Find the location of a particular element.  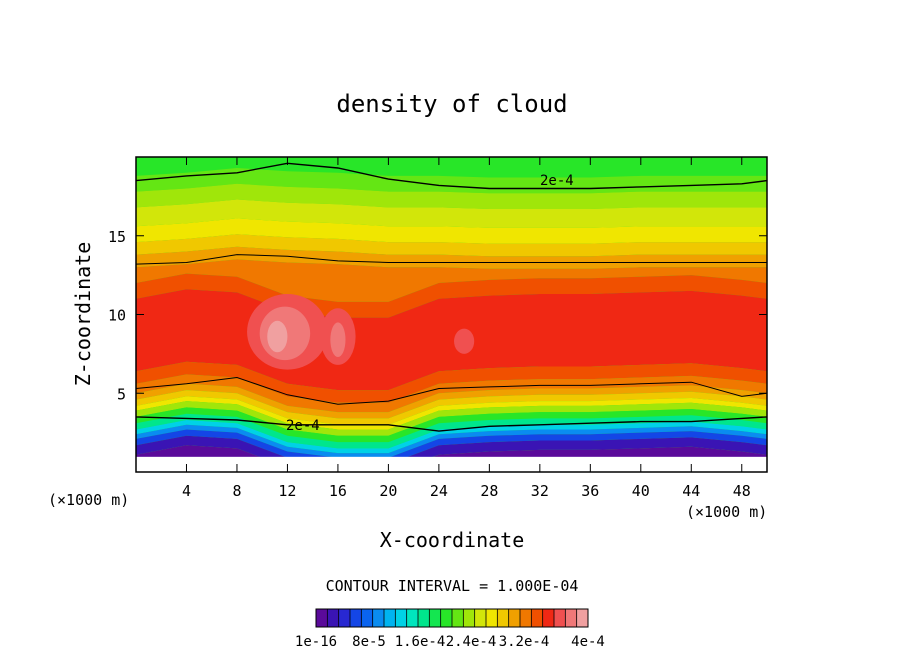

x-tick-label: 36 is located at coordinates (590, 491).